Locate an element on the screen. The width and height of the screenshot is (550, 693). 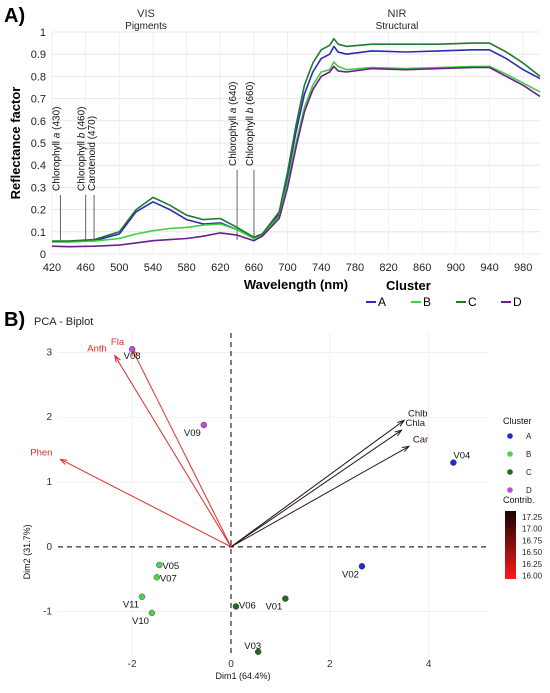
x-tick-label: 620 is located at coordinates (220, 268).